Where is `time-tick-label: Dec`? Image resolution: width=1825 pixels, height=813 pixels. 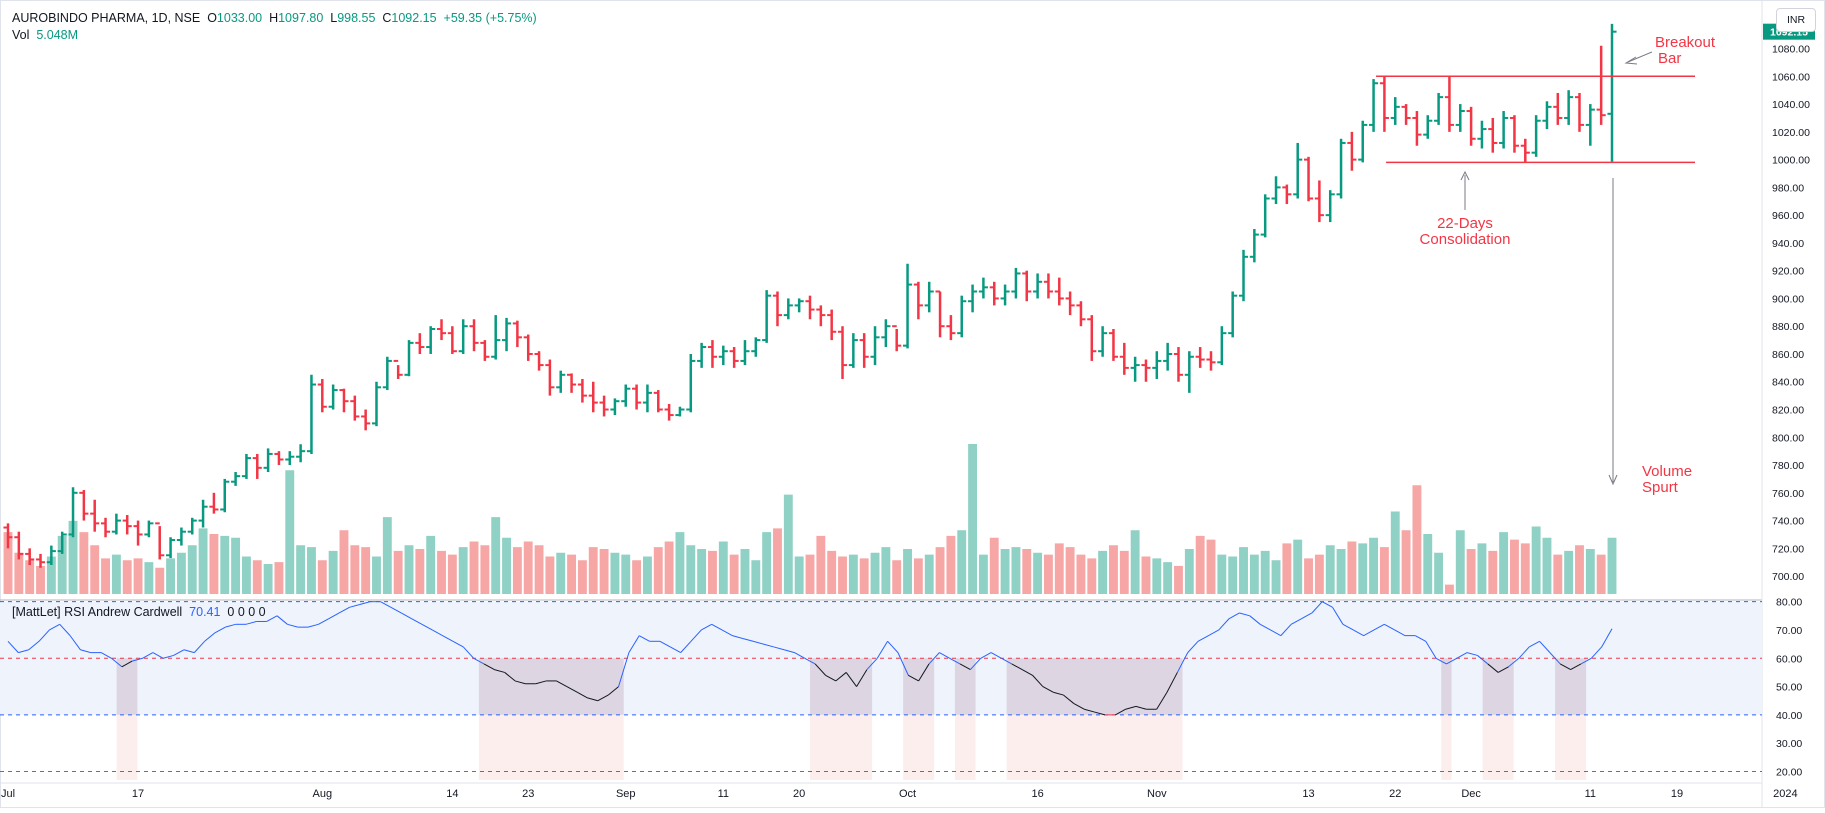 time-tick-label: Dec is located at coordinates (1471, 794).